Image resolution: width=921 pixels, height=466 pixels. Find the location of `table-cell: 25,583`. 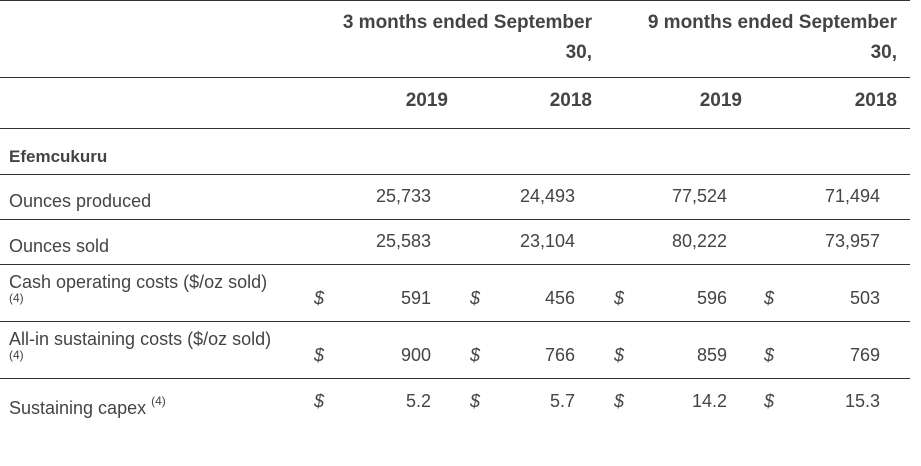

table-cell: 25,583 is located at coordinates (403, 241).